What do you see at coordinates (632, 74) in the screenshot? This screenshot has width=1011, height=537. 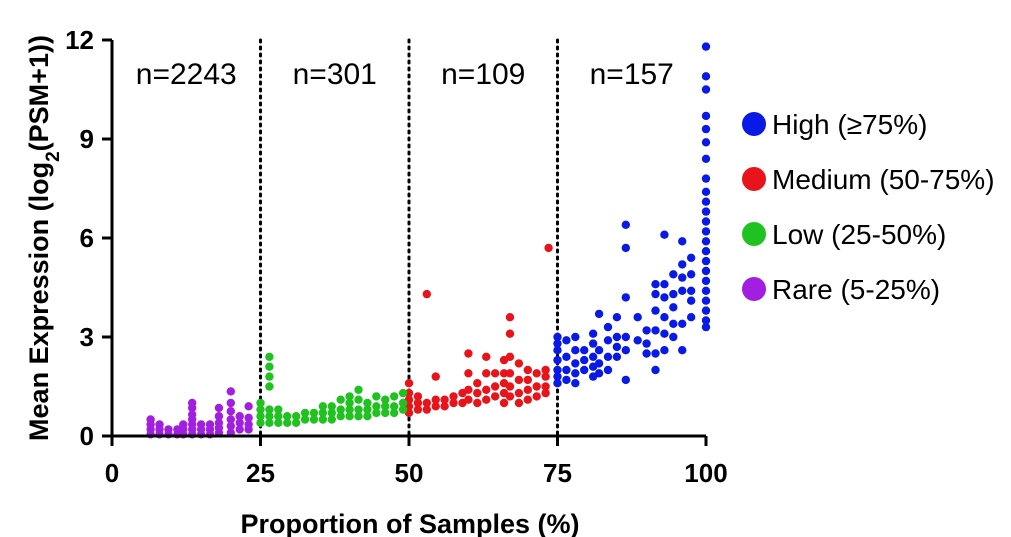 I see `group-count-label: n=157` at bounding box center [632, 74].